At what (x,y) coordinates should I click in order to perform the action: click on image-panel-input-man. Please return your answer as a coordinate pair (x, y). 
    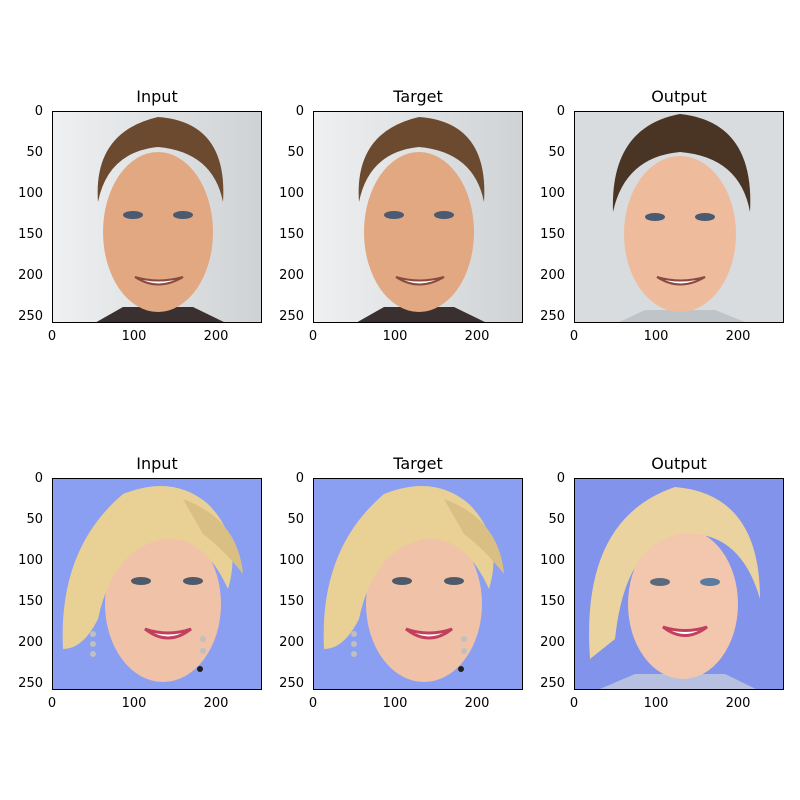
    Looking at the image, I should click on (157, 217).